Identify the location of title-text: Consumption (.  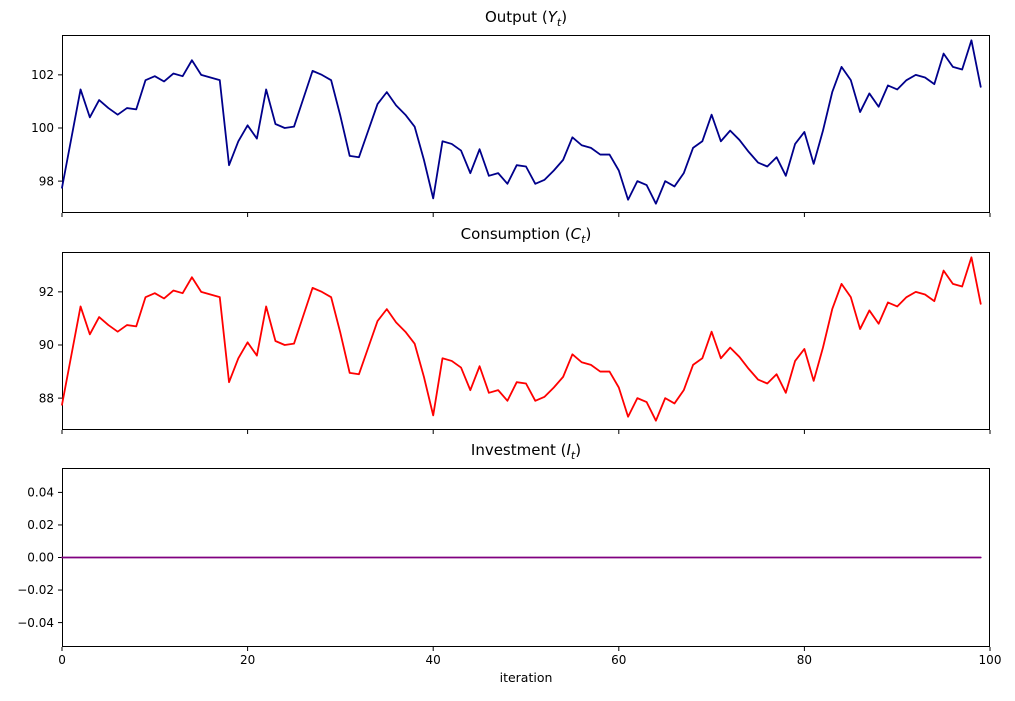
(515, 234).